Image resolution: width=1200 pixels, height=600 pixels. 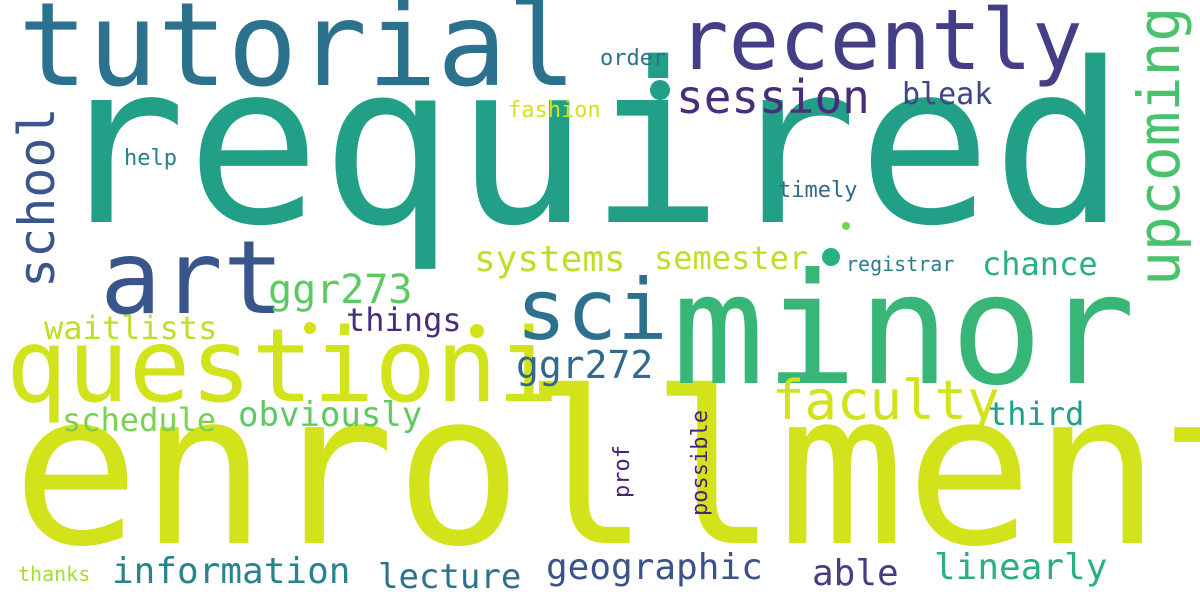 I want to click on word-ggr272: ggr272, so click(x=585, y=365).